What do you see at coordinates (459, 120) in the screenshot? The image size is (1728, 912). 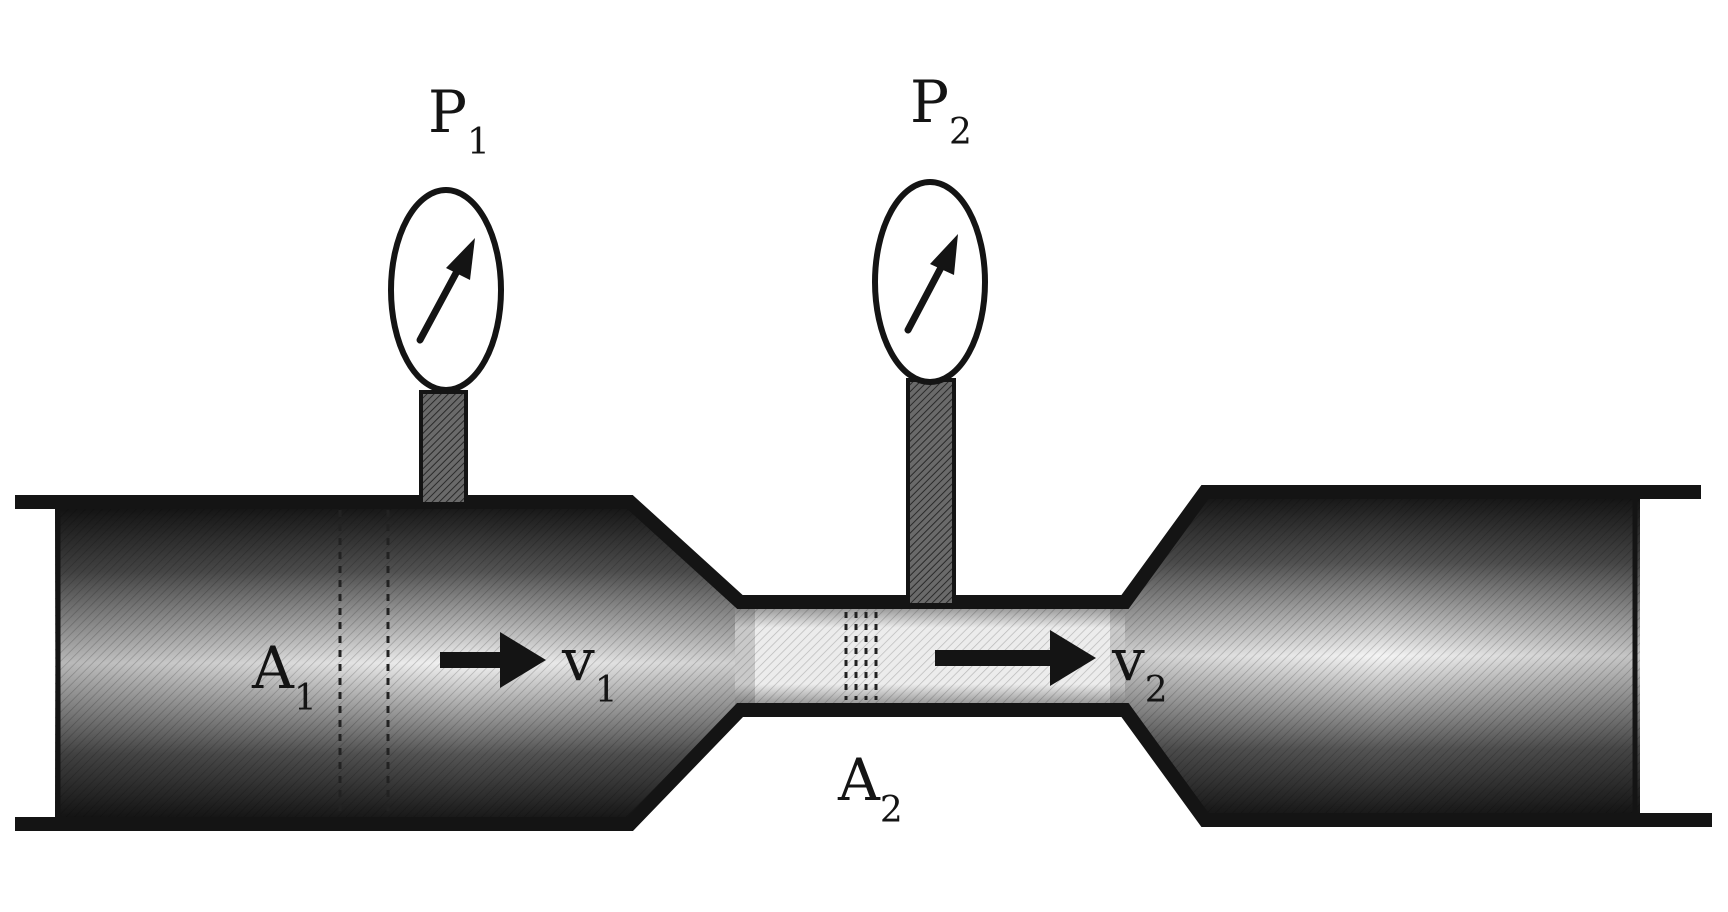 I see `label-p1: P1` at bounding box center [459, 120].